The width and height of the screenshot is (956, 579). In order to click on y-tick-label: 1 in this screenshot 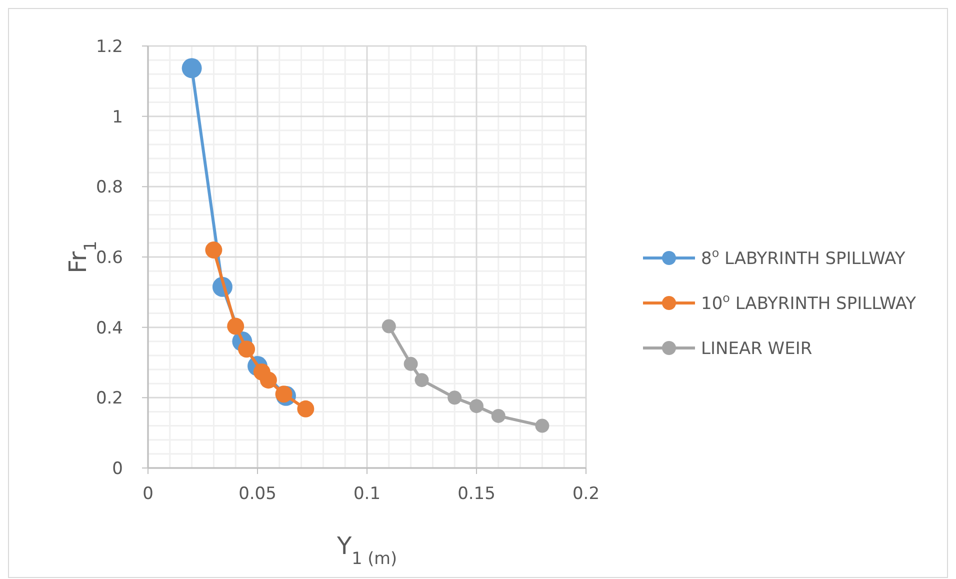, I will do `click(117, 117)`.